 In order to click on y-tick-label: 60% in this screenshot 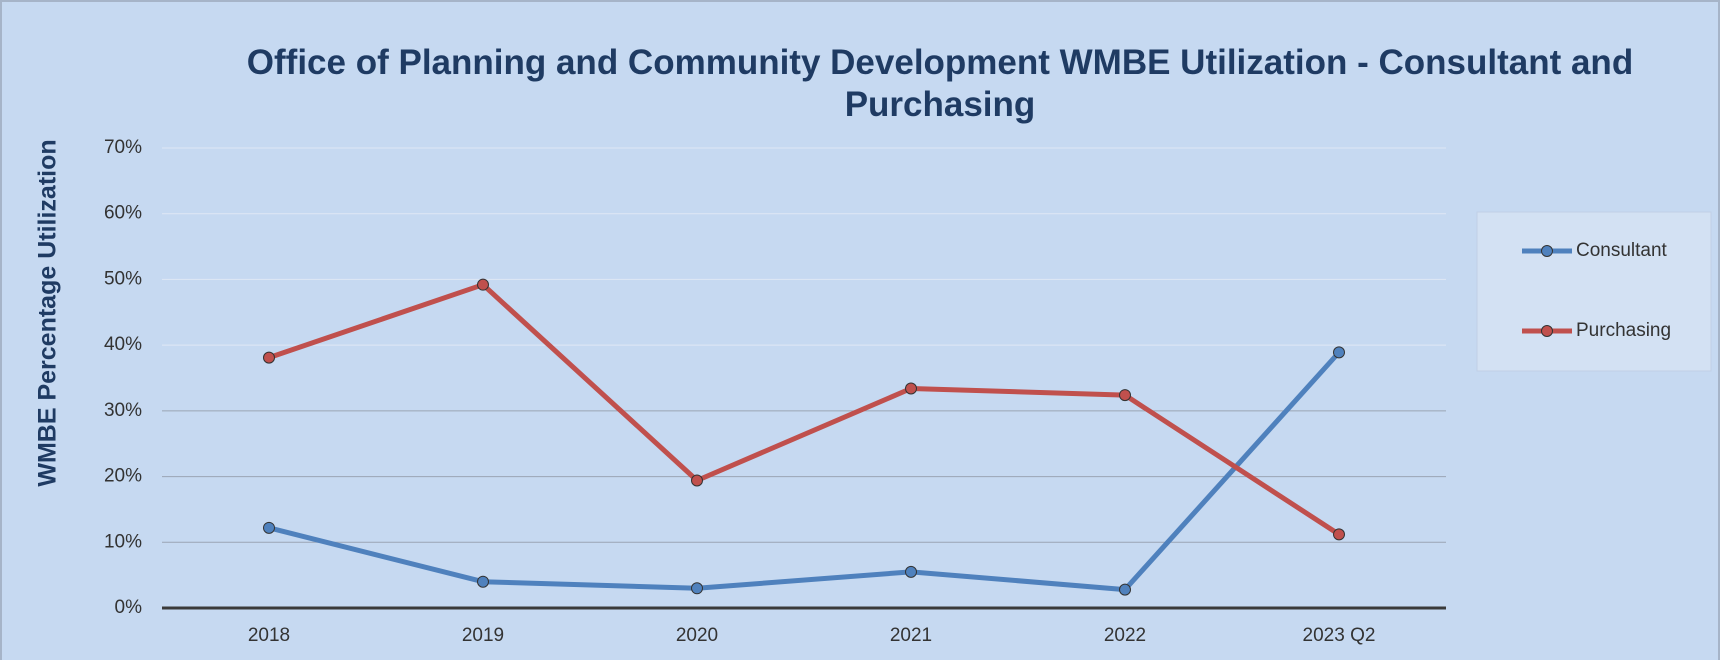, I will do `click(123, 213)`.